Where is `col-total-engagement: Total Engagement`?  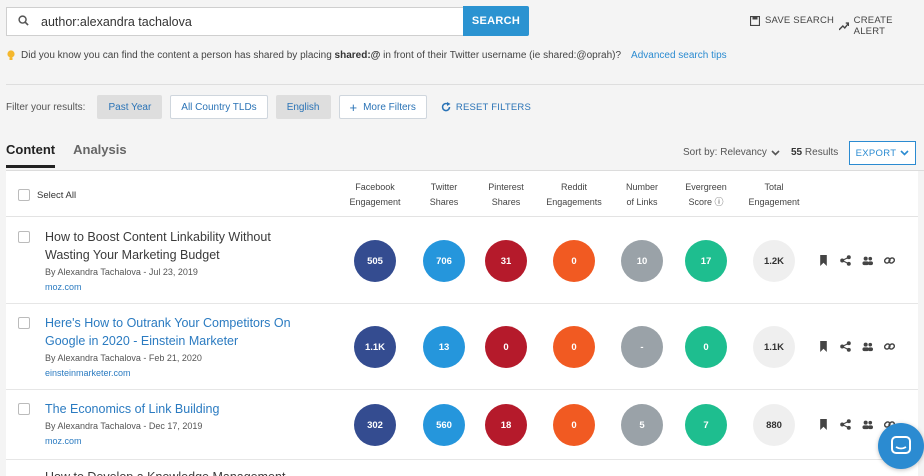
col-total-engagement: Total Engagement is located at coordinates (774, 194).